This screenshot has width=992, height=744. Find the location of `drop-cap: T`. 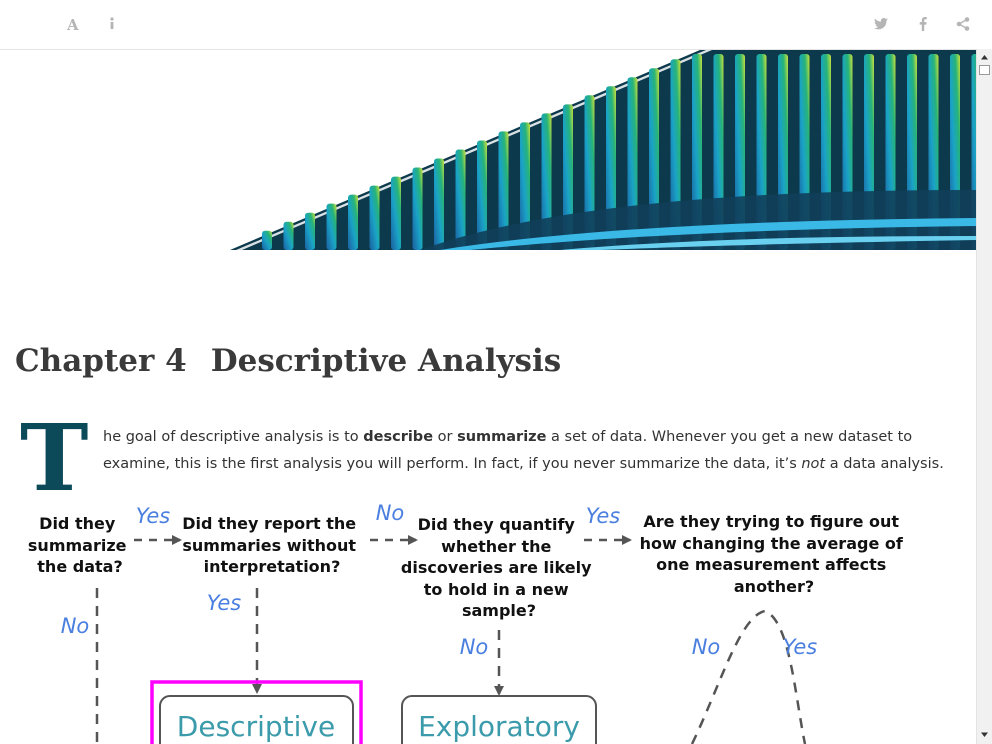

drop-cap: T is located at coordinates (54, 458).